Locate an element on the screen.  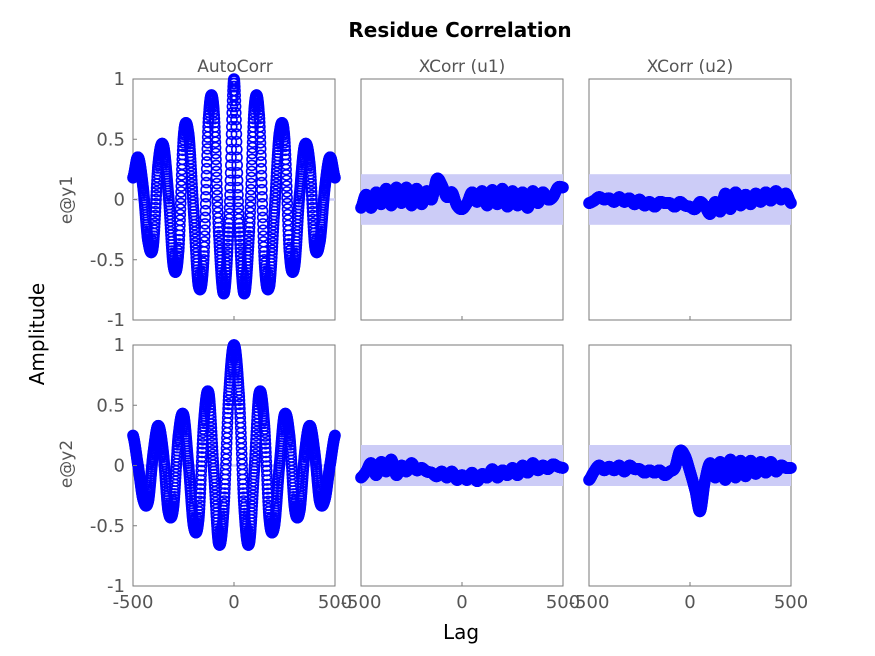
y-tick-label: -0.5 is located at coordinates (107, 260).